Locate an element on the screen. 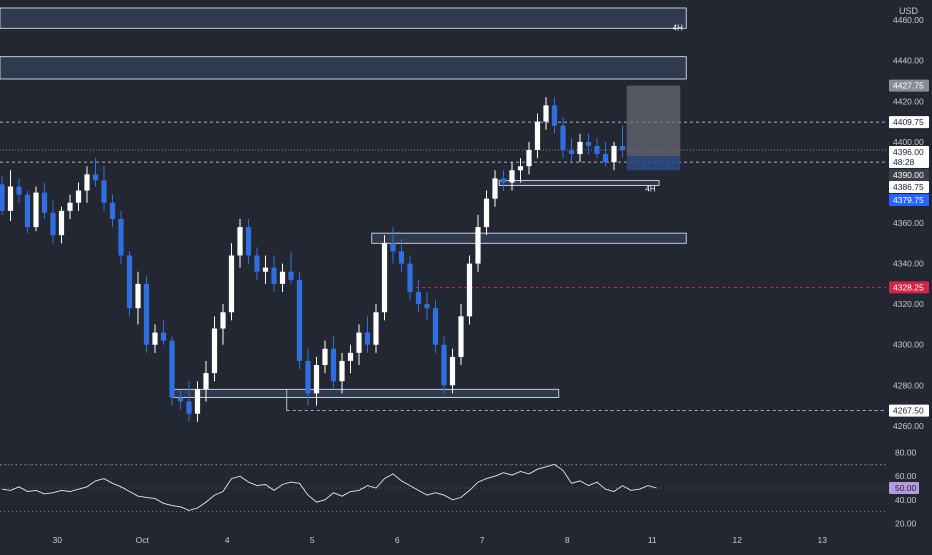 This screenshot has width=932, height=555. rsi-tick-label: 60.00 is located at coordinates (906, 476).